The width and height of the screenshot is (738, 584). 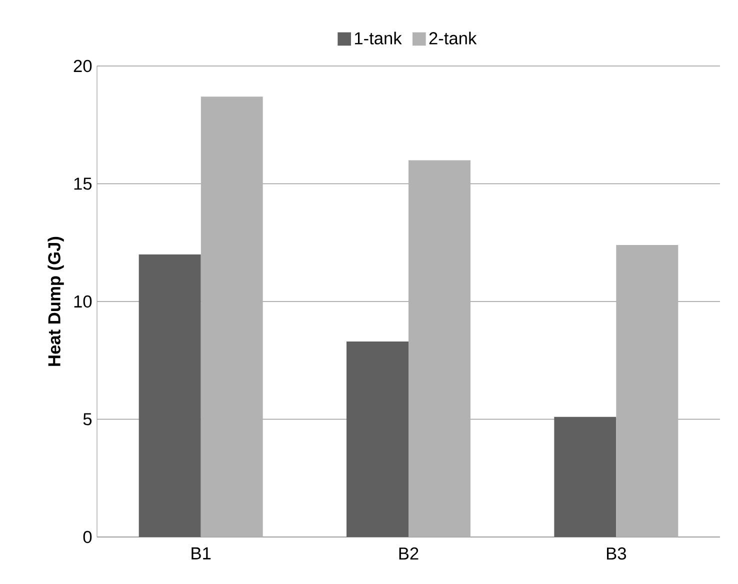 What do you see at coordinates (56, 301) in the screenshot?
I see `y-axis-title: Heat Dump (GJ)` at bounding box center [56, 301].